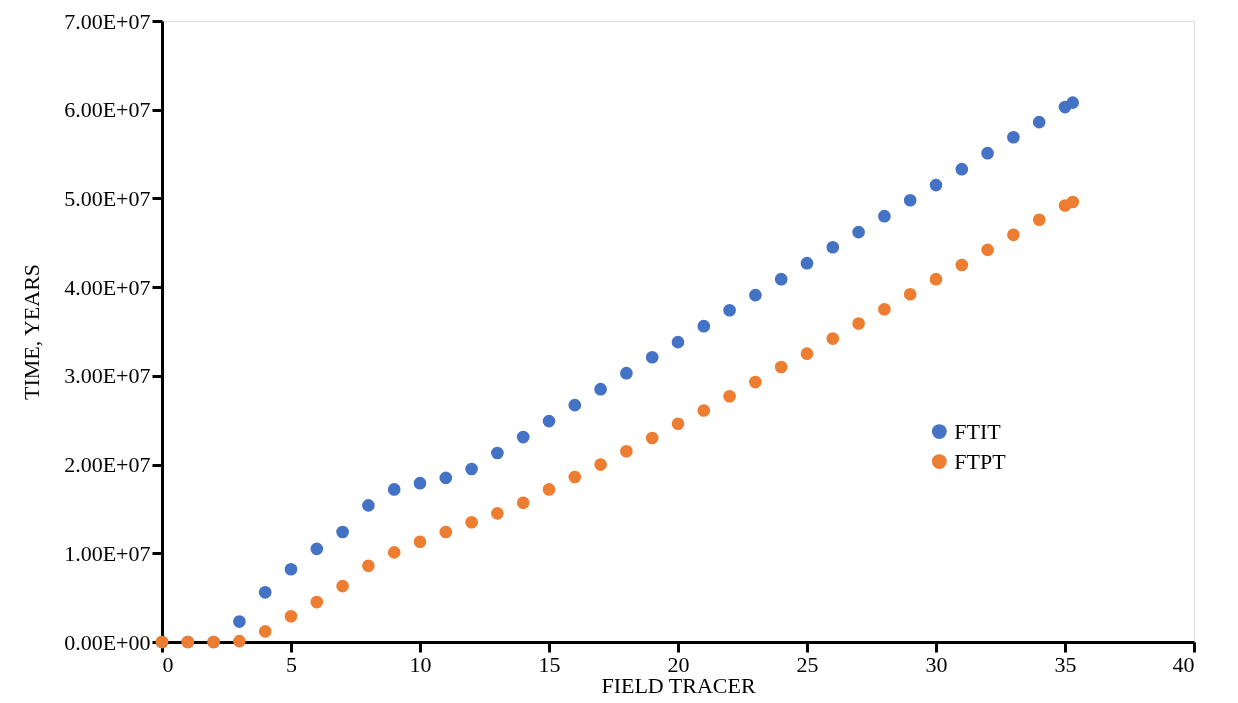 The image size is (1238, 703). I want to click on x-tick-label: 5, so click(291, 664).